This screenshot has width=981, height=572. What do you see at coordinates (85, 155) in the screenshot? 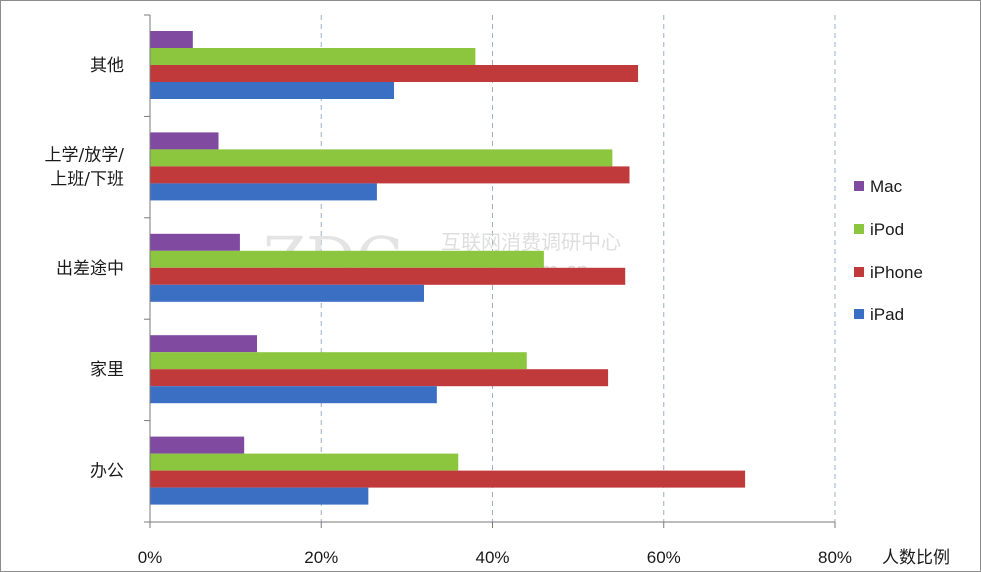
I see `category-label: 上学/放学/` at bounding box center [85, 155].